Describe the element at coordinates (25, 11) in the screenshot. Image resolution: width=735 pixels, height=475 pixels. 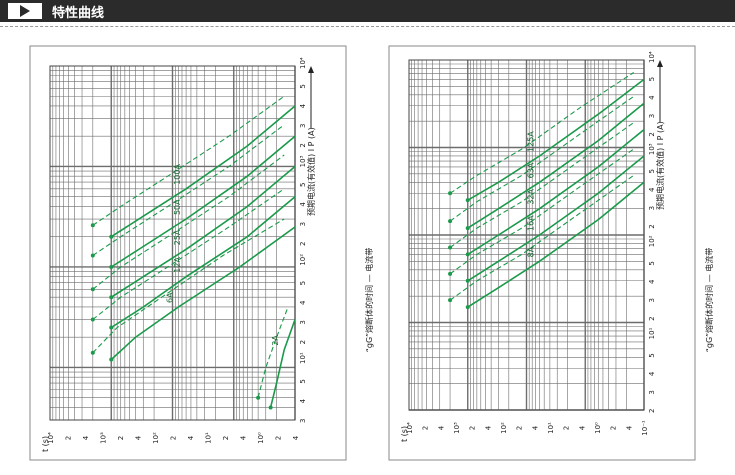
I see `play-arrow-icon` at that location.